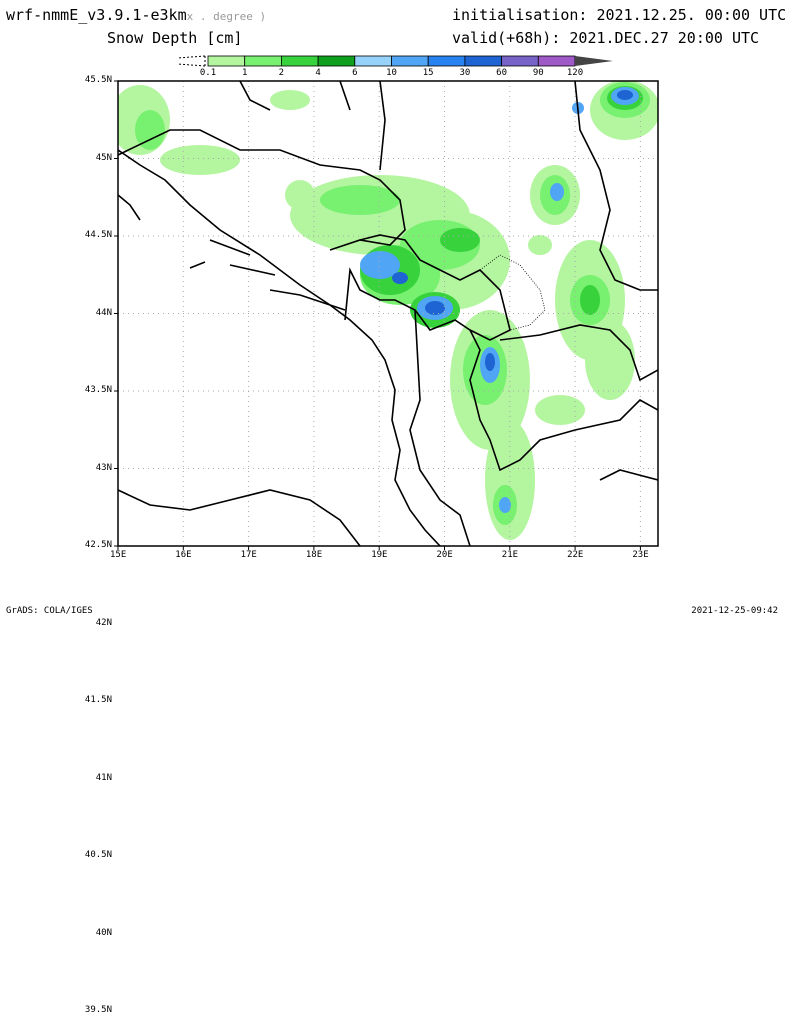  What do you see at coordinates (502, 73) in the screenshot?
I see `colorbar-label: 60` at bounding box center [502, 73].